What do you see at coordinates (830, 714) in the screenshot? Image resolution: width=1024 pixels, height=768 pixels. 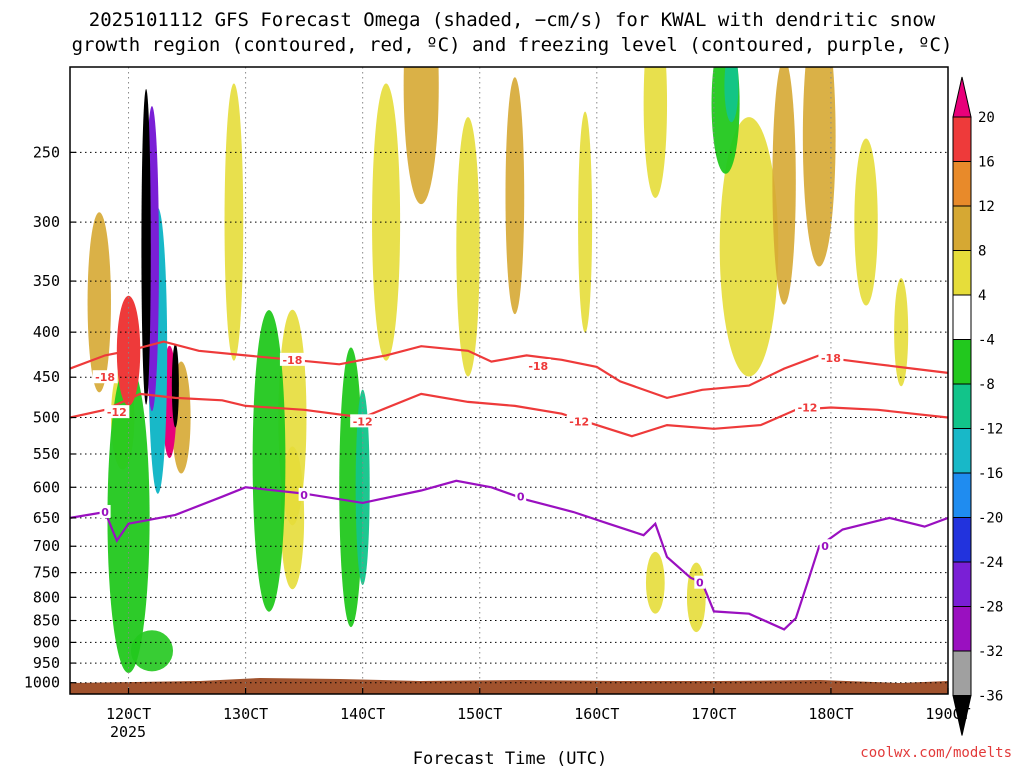 I see `x-tick-label: 180CT` at bounding box center [830, 714].